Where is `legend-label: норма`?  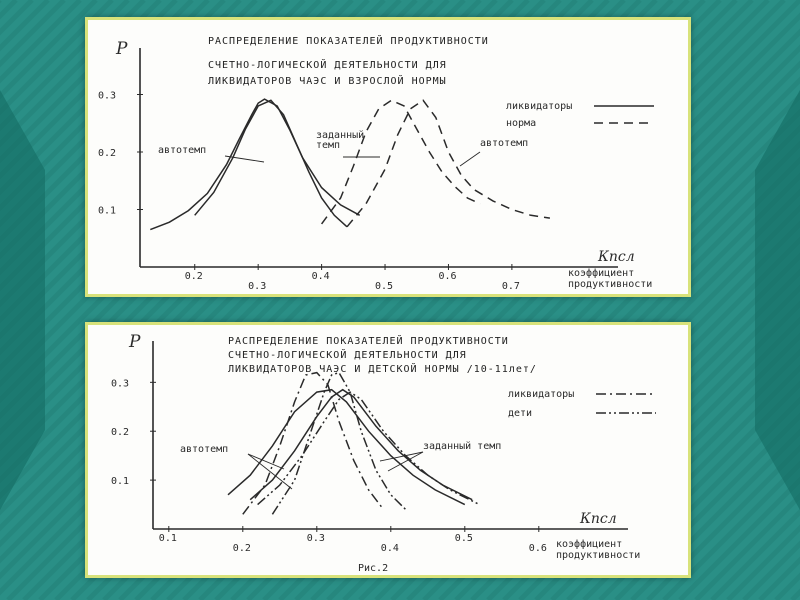
legend-label: норма is located at coordinates (521, 123).